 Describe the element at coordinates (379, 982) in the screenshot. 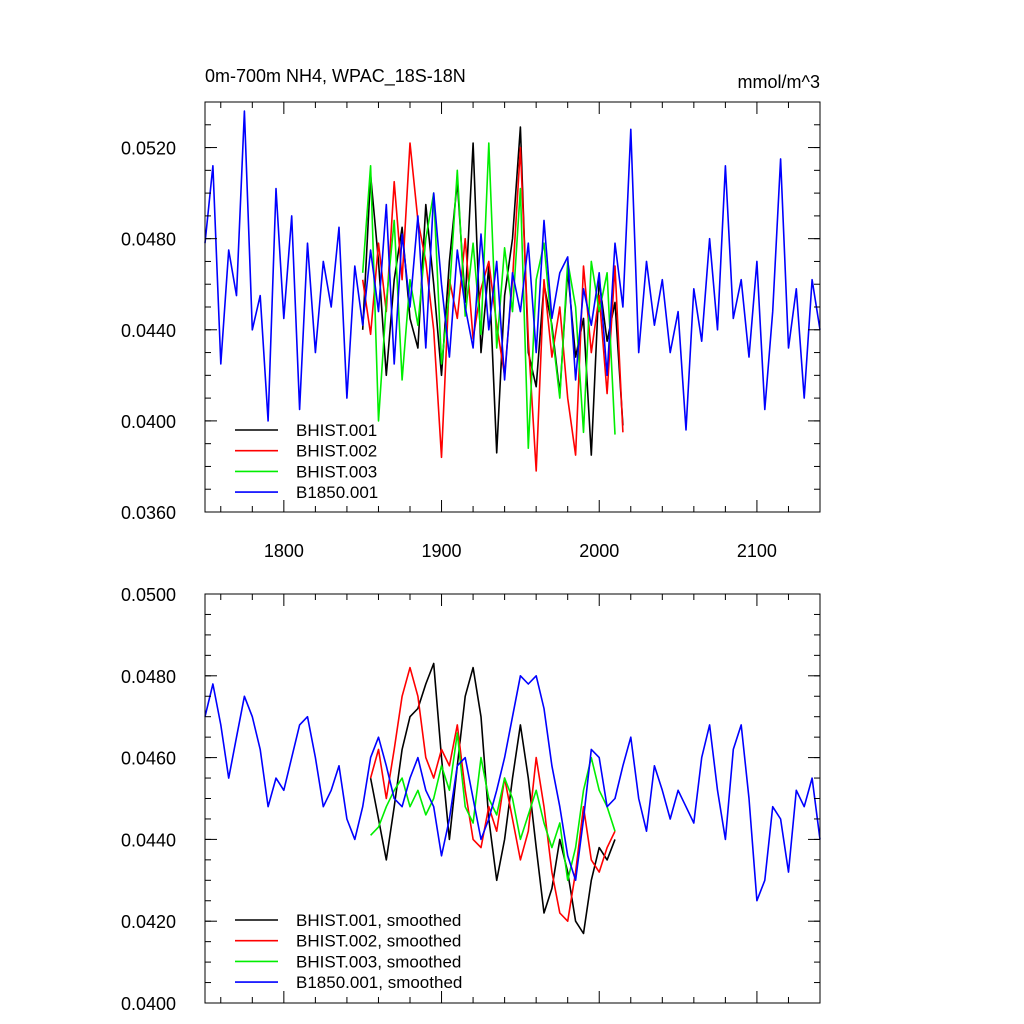

I see `legend-label: B1850.001, smoothed` at that location.